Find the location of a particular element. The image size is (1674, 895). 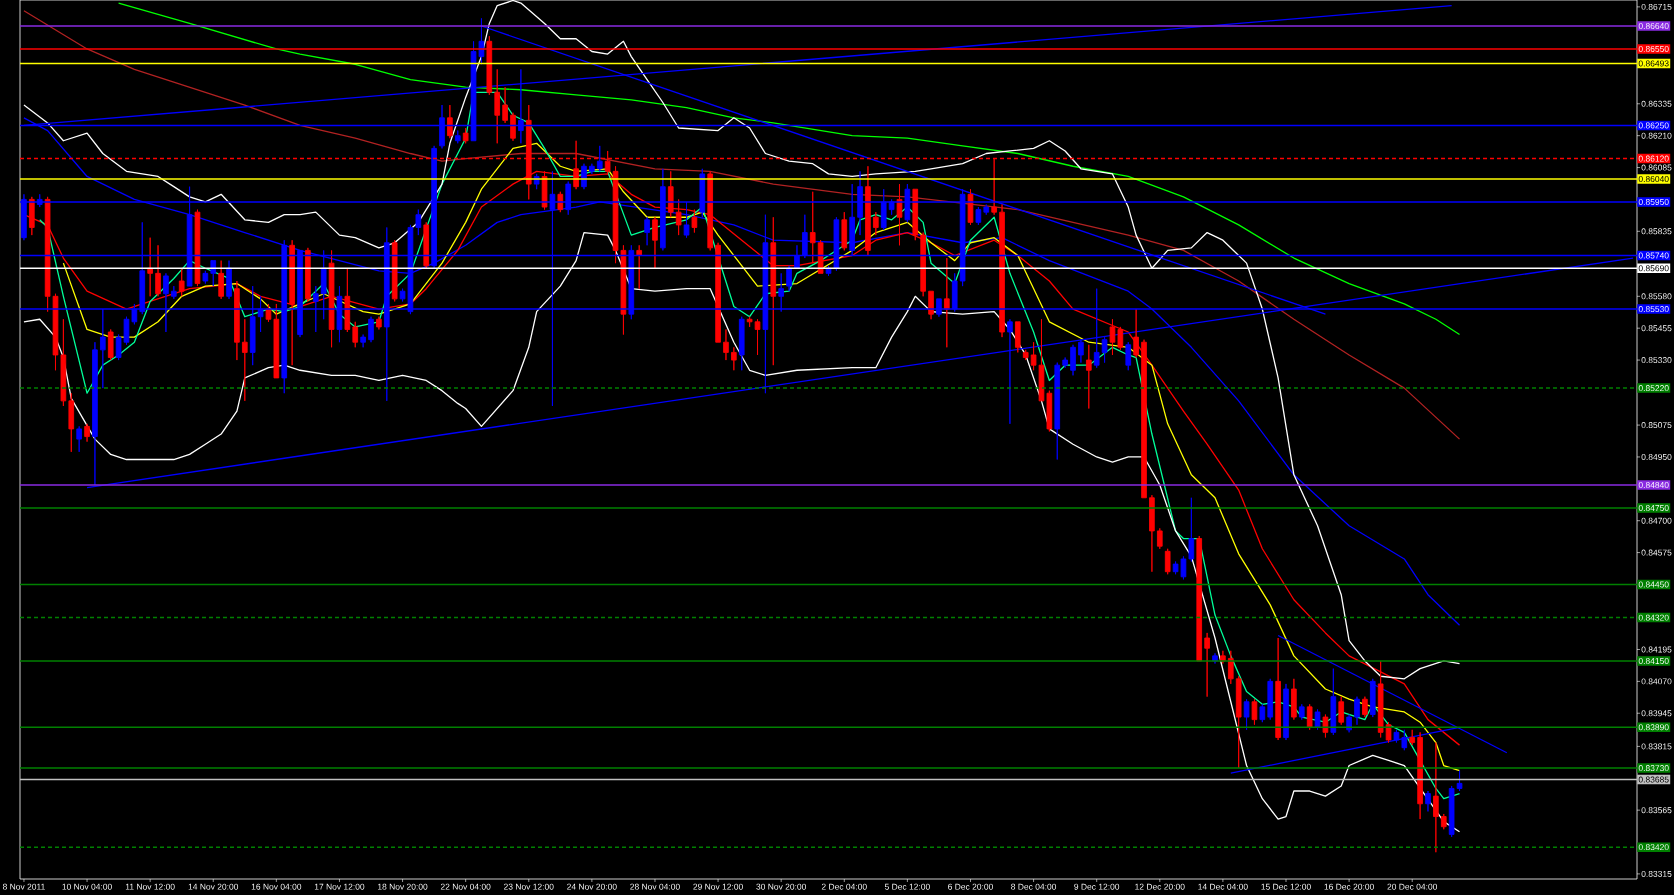

ref-line-label: 0.85220 is located at coordinates (1653, 388).